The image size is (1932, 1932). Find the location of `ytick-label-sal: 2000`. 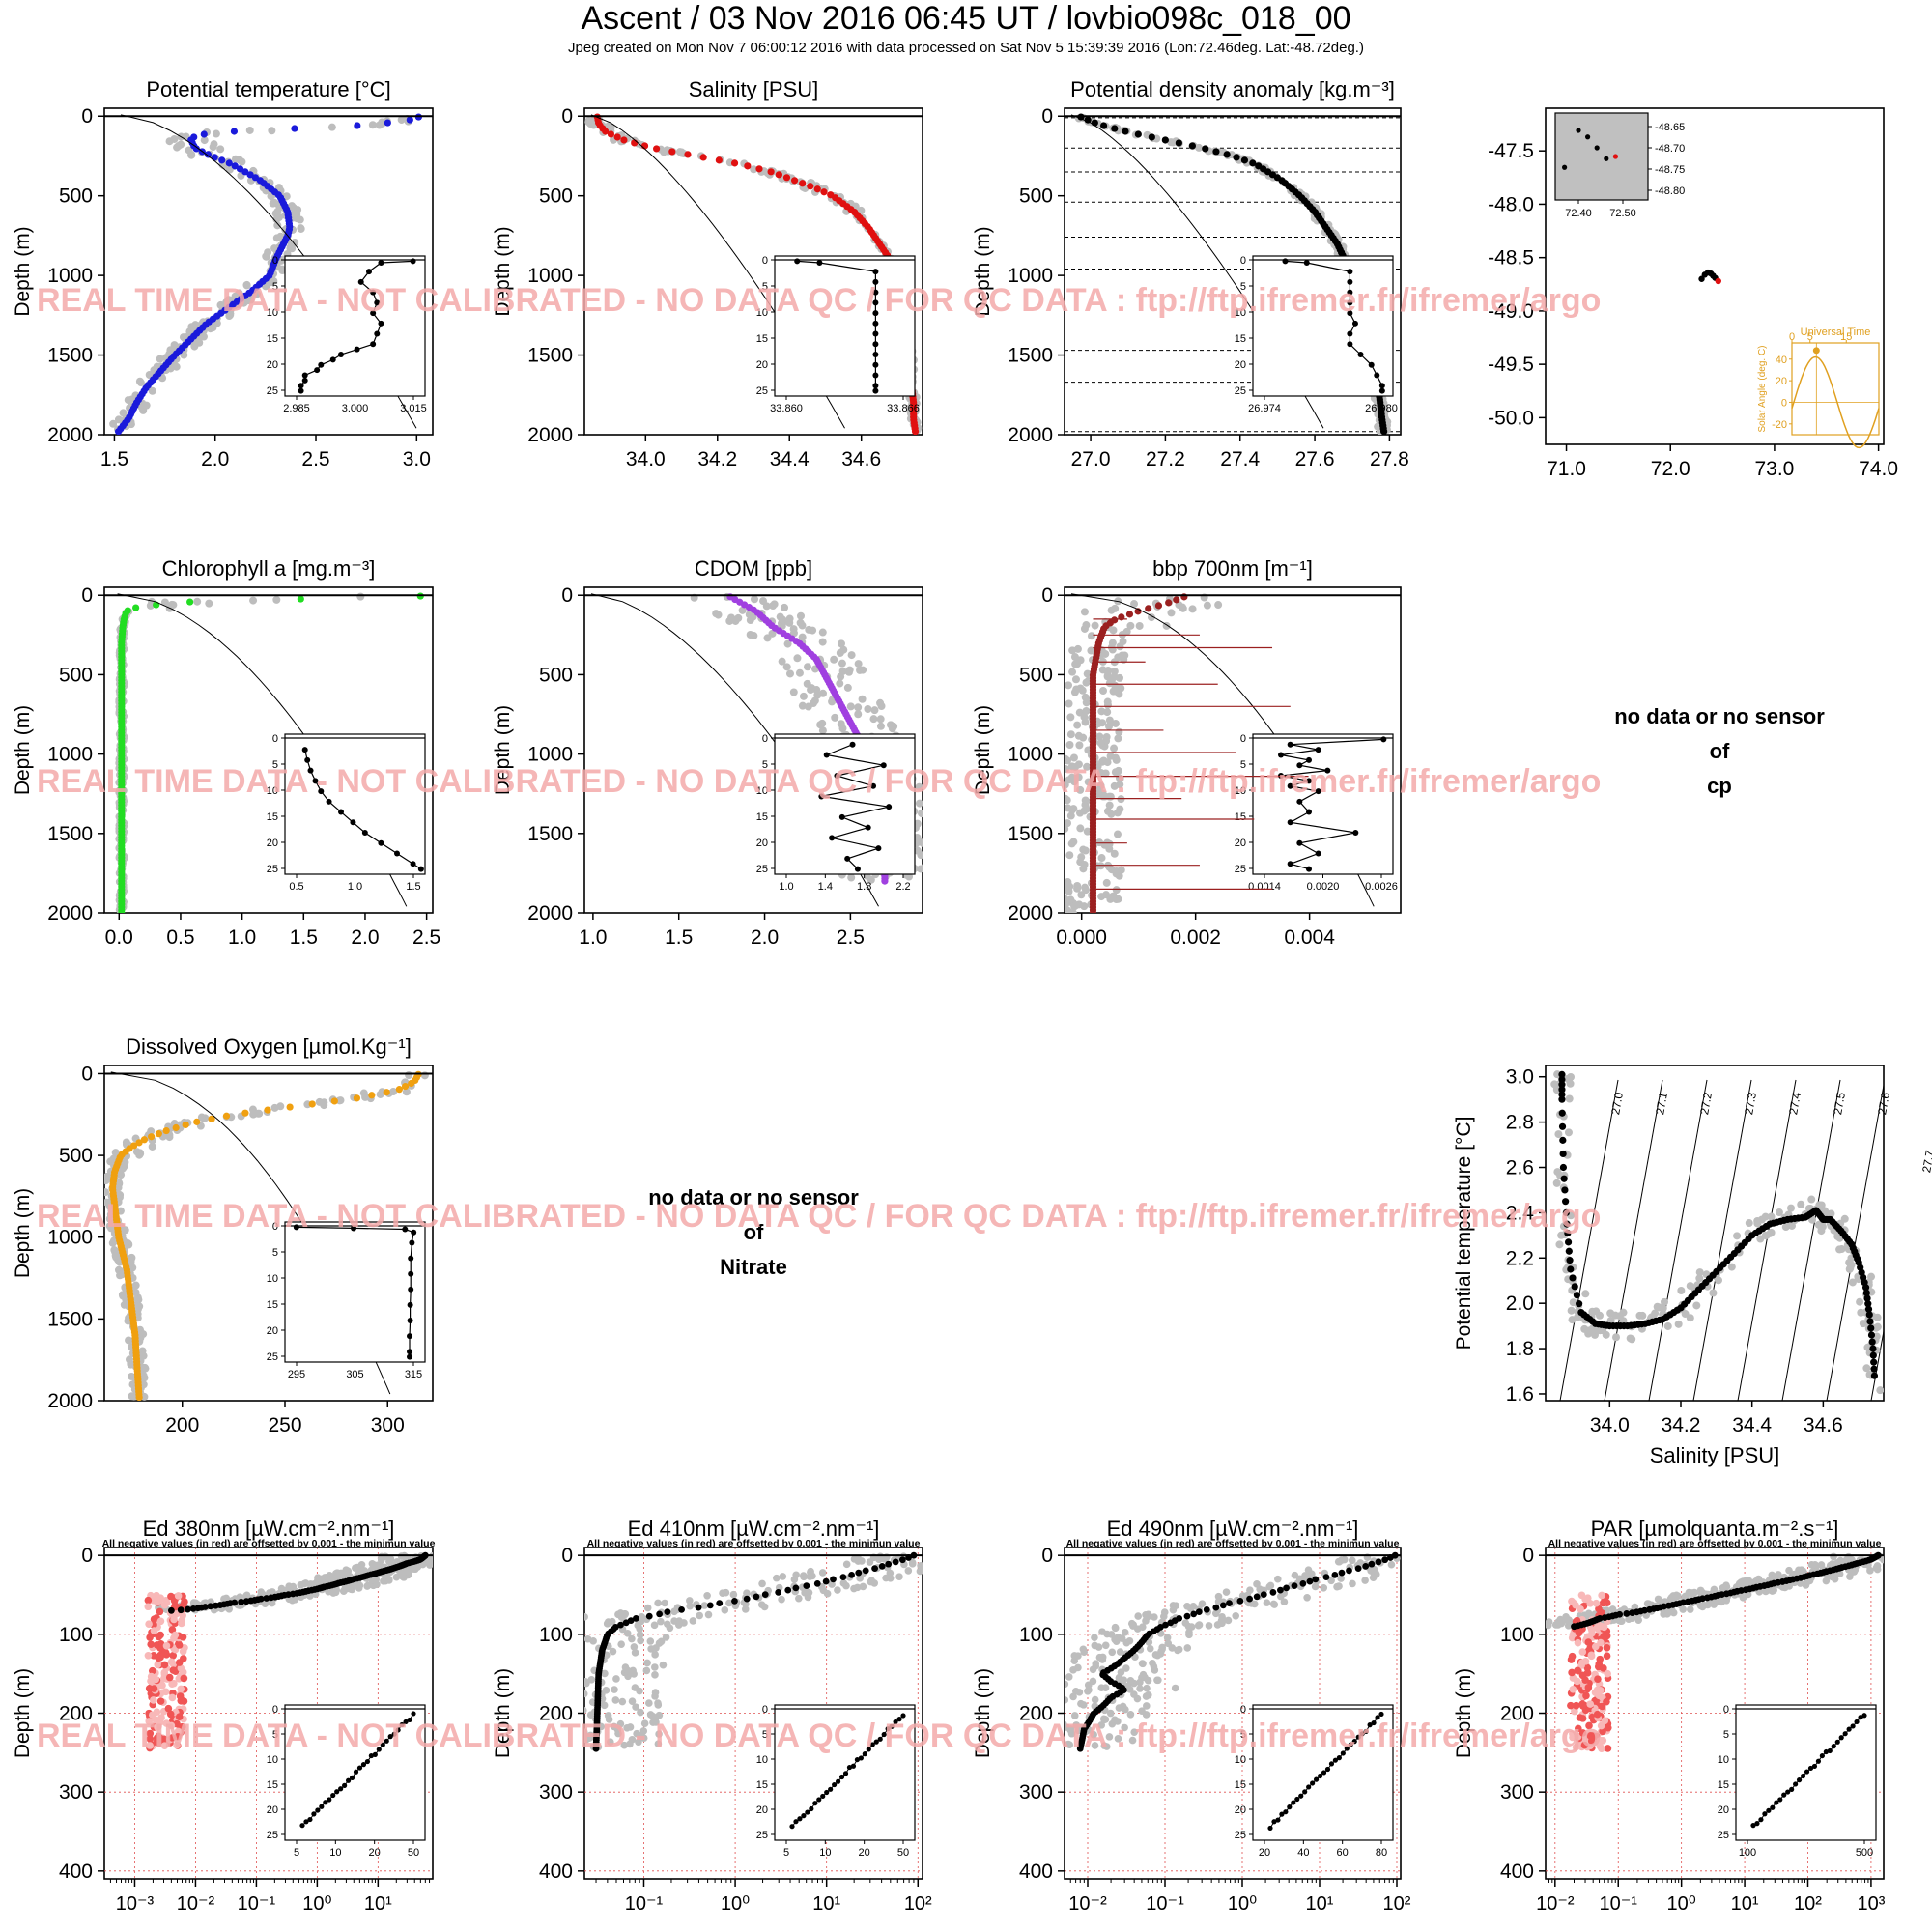

ytick-label-sal: 2000 is located at coordinates (550, 435).